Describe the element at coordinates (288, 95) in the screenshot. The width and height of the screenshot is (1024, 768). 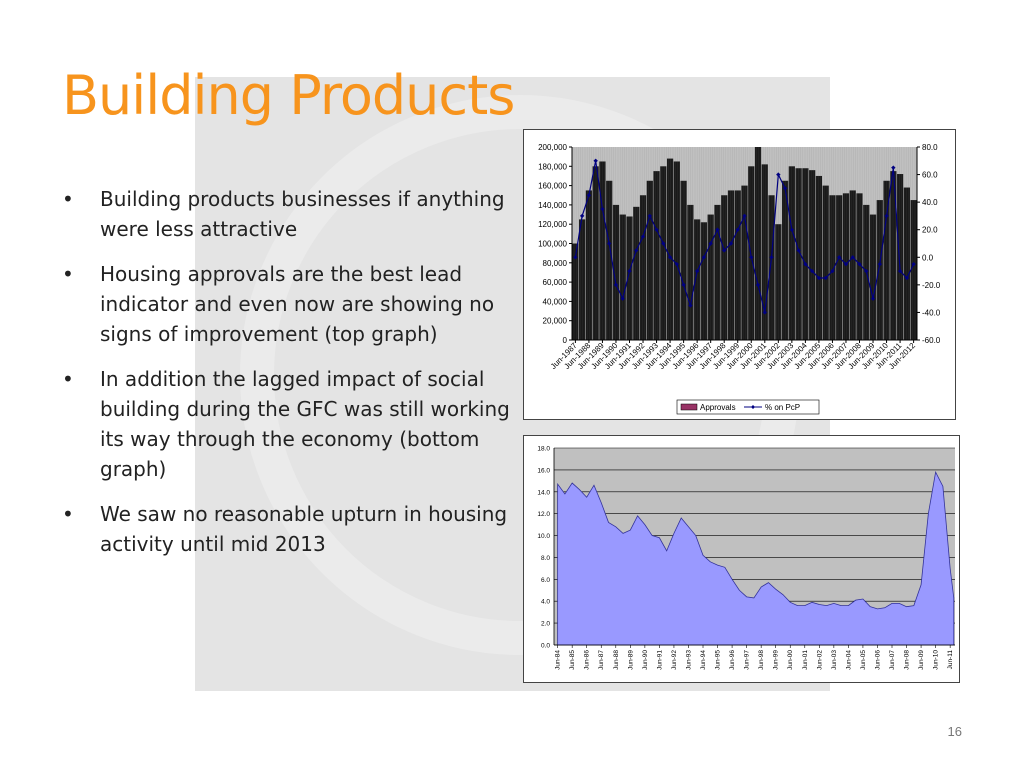
I see `slide-title: Building Products` at that location.